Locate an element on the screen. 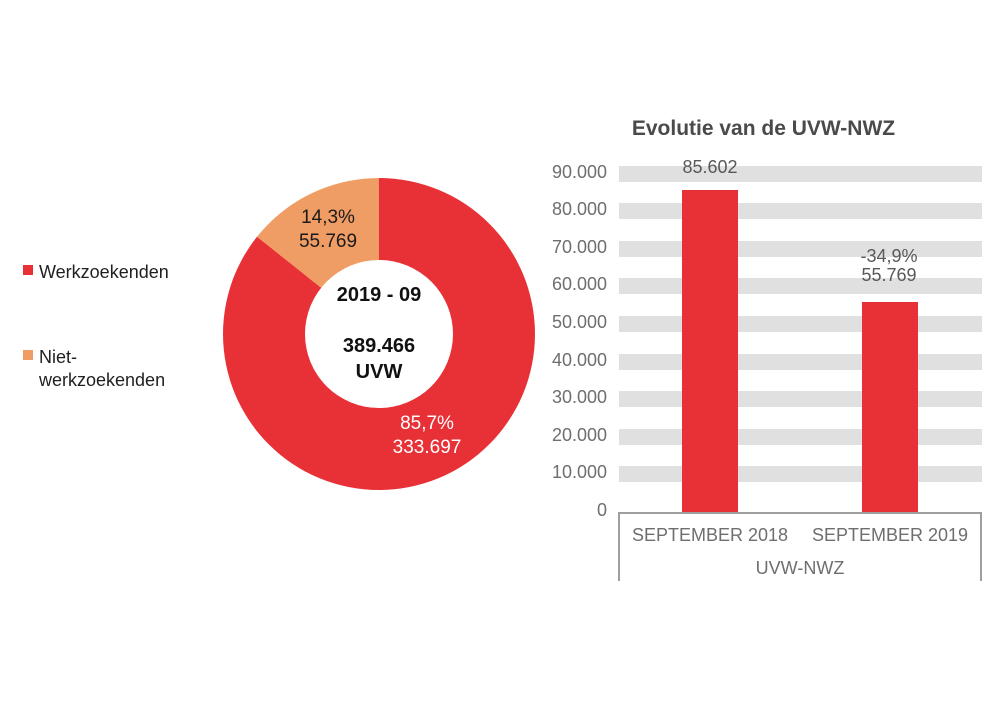  donut-slice-value: 55.769 is located at coordinates (328, 241).